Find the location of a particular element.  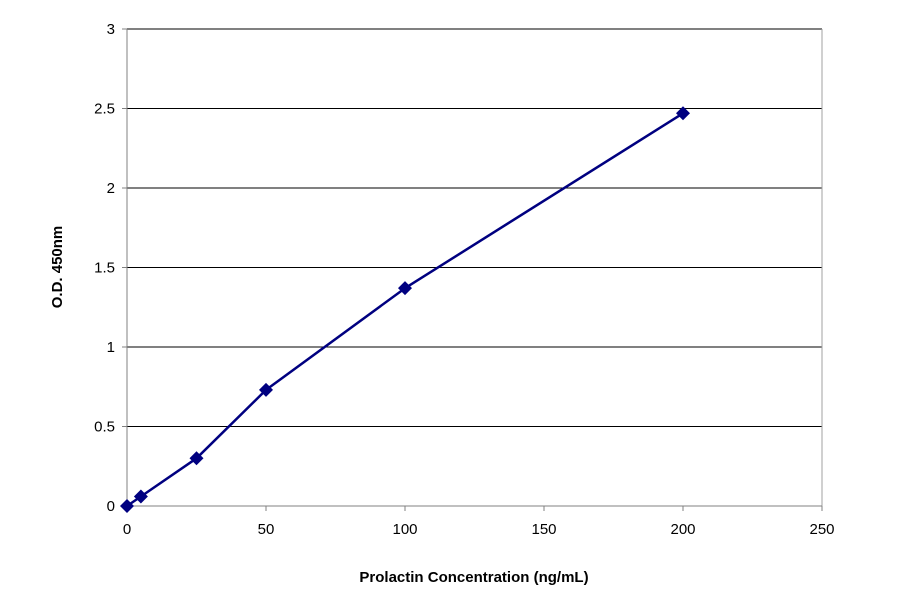

y-tick-labels: 0 0.5 1 1.5 2 2.5 3 is located at coordinates (104, 268).